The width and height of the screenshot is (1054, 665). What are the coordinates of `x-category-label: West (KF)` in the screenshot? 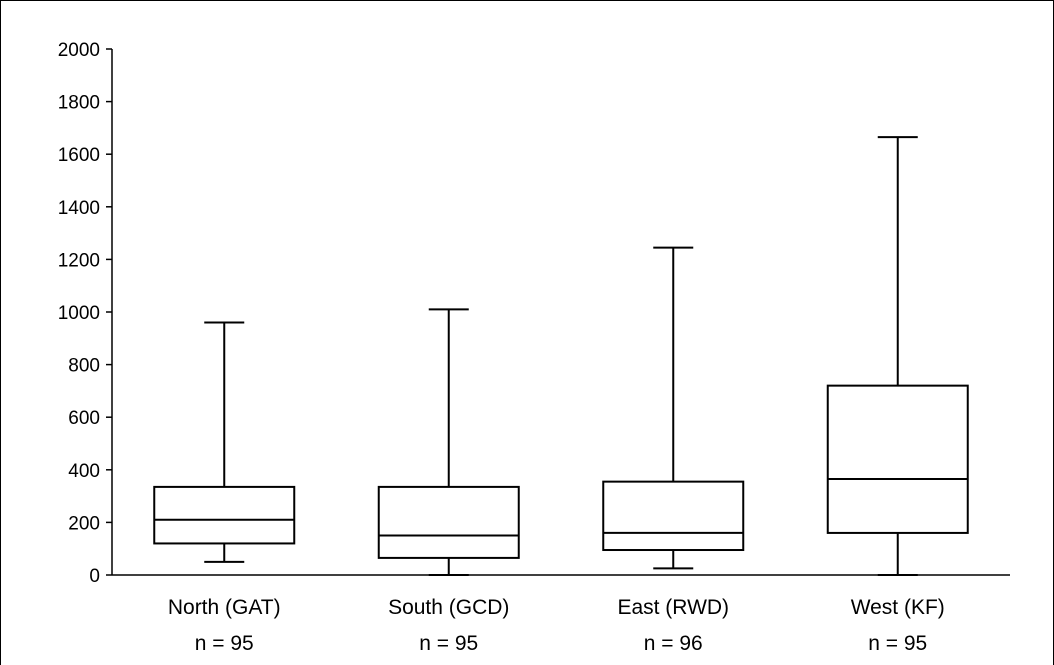 It's located at (898, 607).